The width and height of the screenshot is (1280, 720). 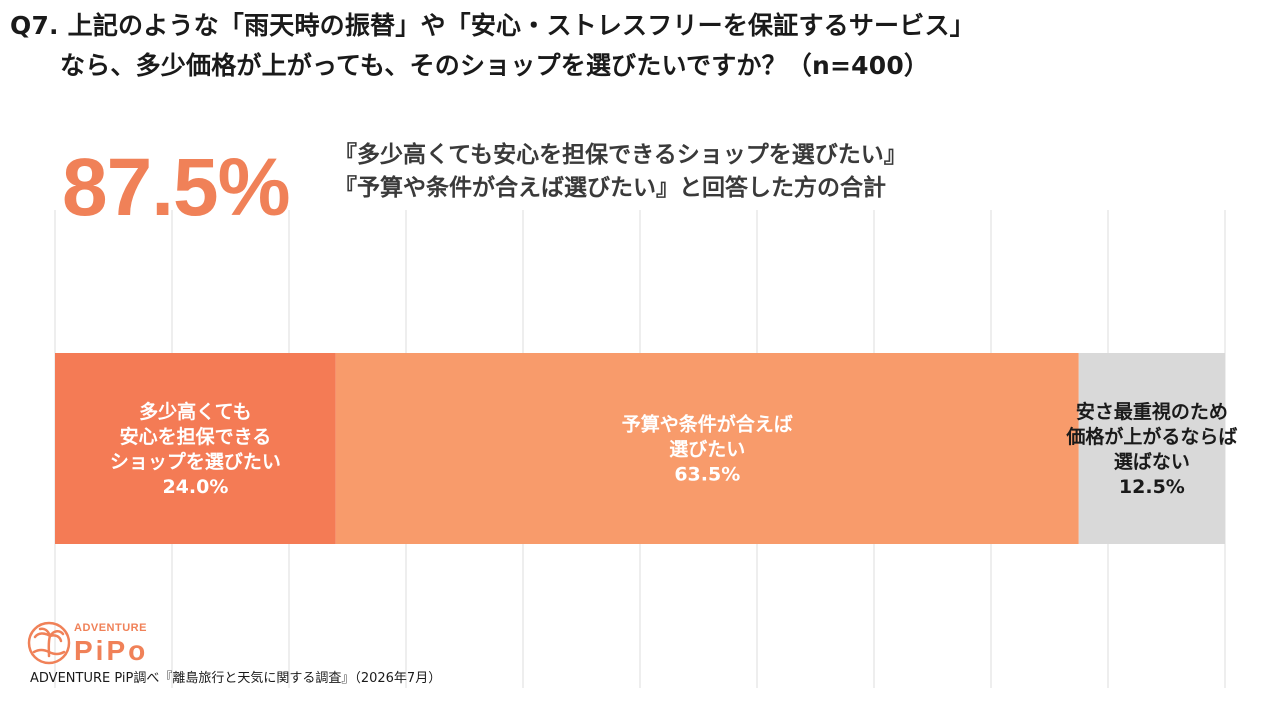 What do you see at coordinates (1152, 462) in the screenshot?
I see `segment-category-label: 選ばない` at bounding box center [1152, 462].